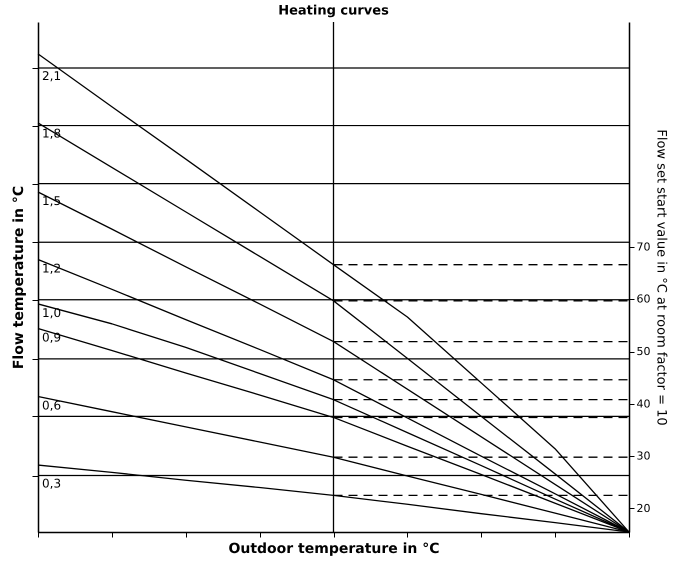 Image resolution: width=673 pixels, height=568 pixels. What do you see at coordinates (643, 456) in the screenshot?
I see `y-tick-label: 30` at bounding box center [643, 456].